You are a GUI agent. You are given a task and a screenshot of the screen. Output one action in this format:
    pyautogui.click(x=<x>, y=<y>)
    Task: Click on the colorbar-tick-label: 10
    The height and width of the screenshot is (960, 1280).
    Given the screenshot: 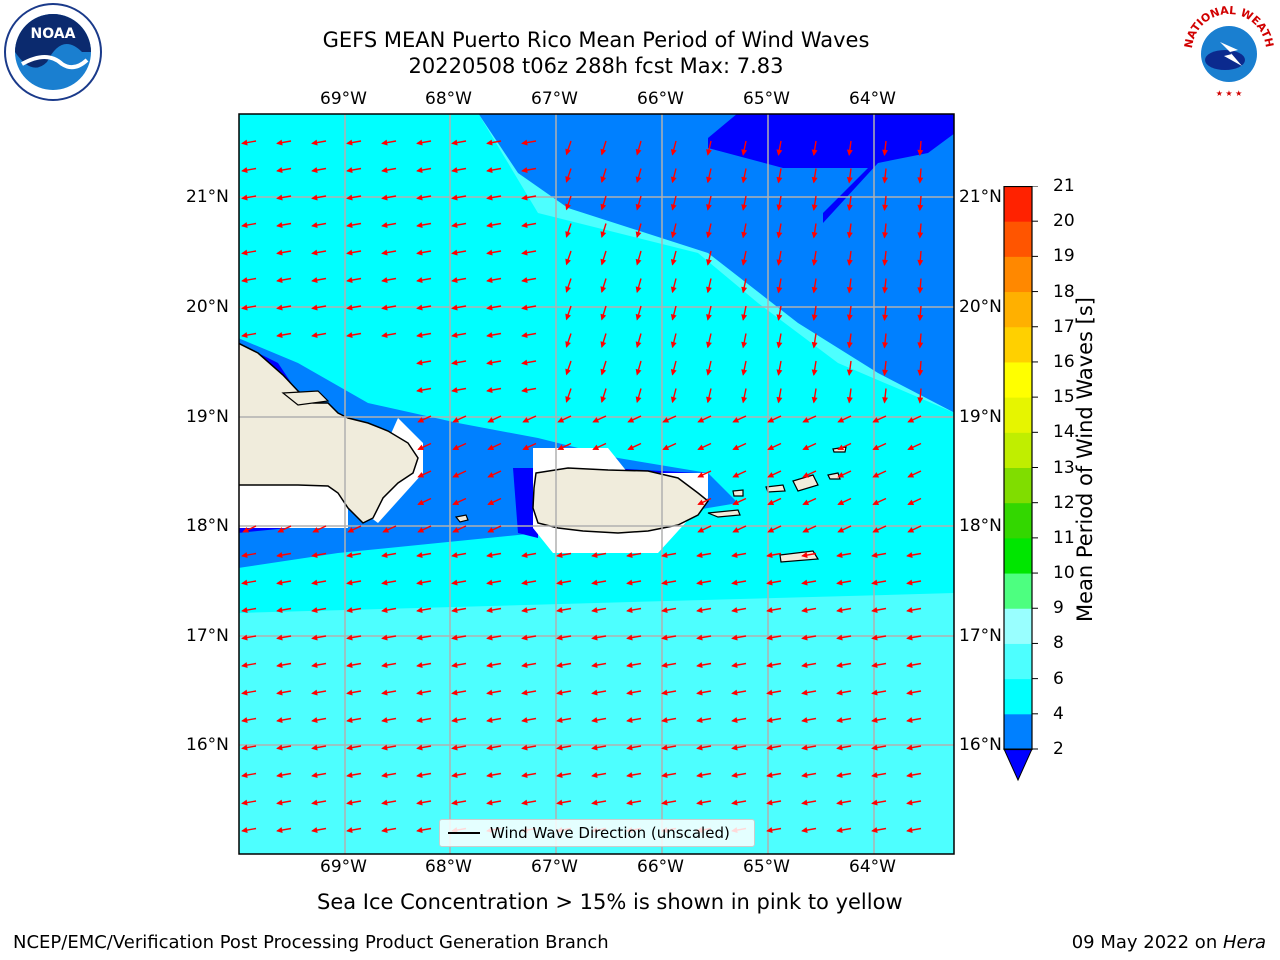 What is the action you would take?
    pyautogui.click(x=1064, y=573)
    